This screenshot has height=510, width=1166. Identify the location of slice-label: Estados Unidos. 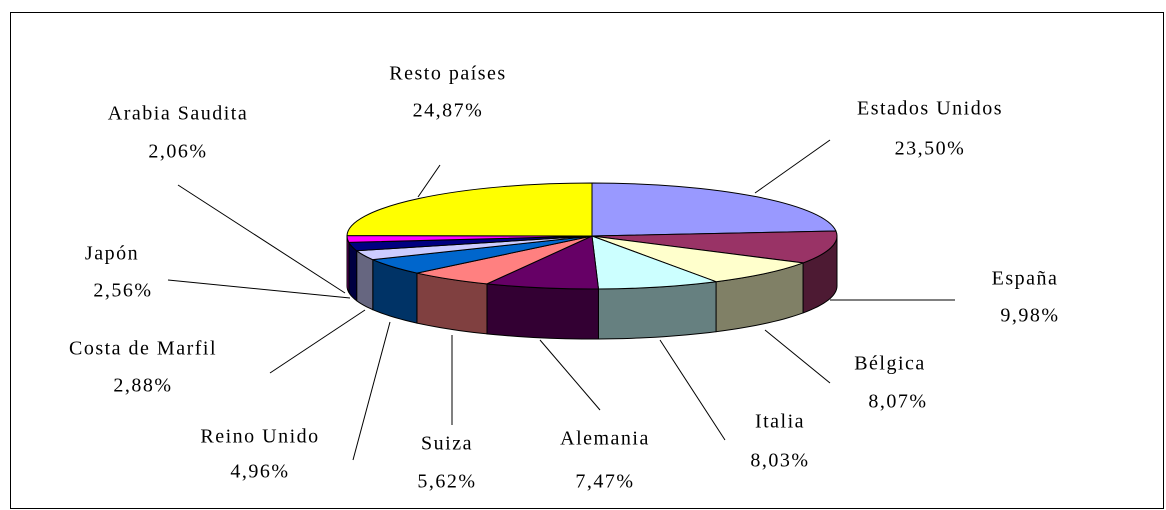
(930, 109).